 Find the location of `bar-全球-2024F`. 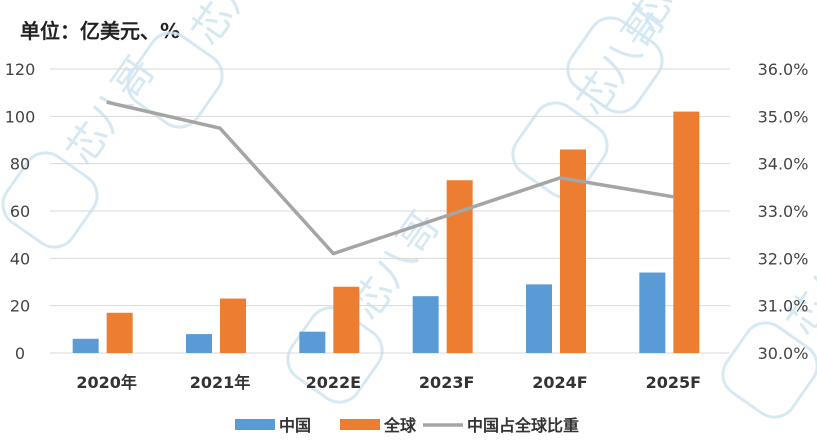

bar-全球-2024F is located at coordinates (573, 251).